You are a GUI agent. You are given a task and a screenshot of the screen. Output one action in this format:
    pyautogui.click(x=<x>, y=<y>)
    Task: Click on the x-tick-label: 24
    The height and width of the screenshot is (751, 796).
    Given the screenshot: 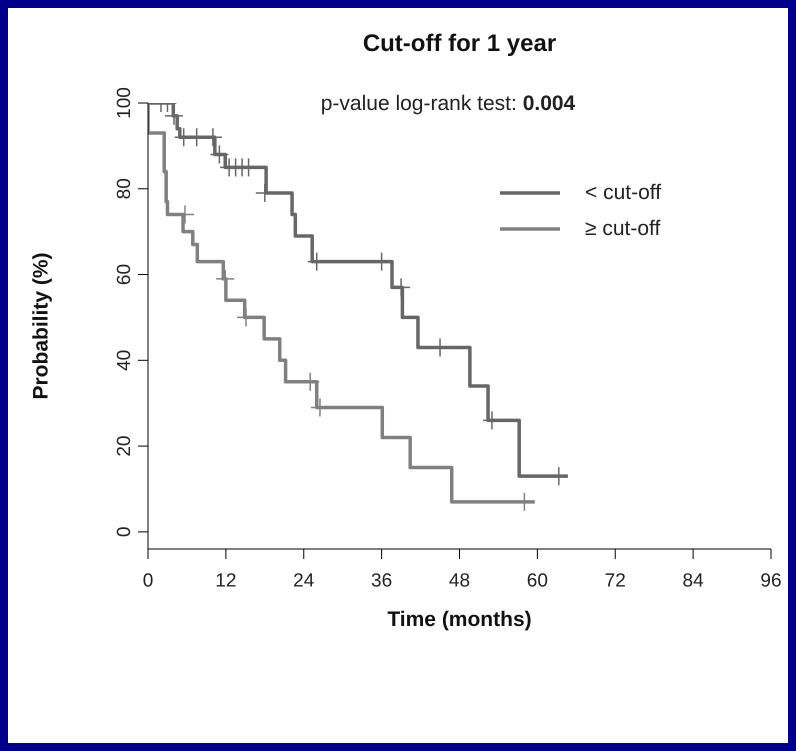 What is the action you would take?
    pyautogui.click(x=304, y=581)
    